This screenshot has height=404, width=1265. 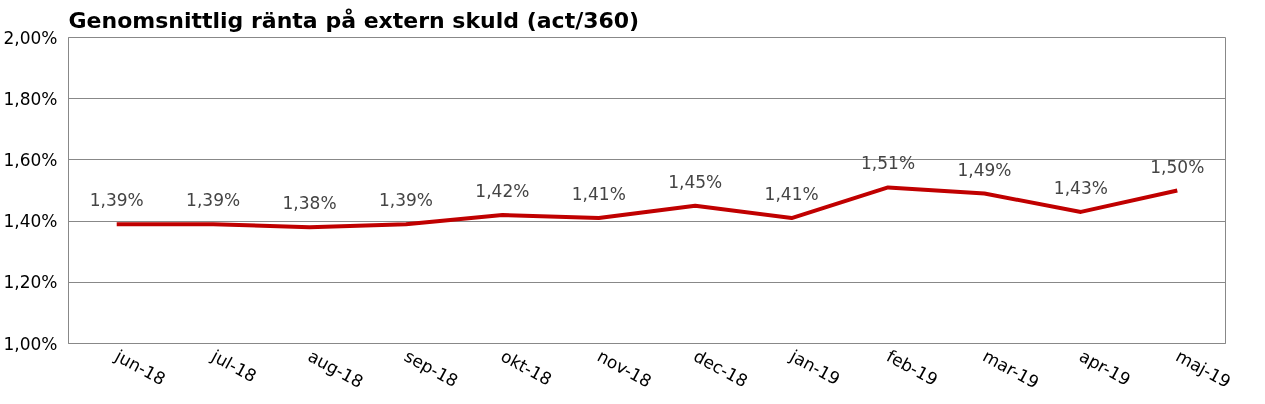 What do you see at coordinates (888, 163) in the screenshot?
I see `data-label: 1,51%` at bounding box center [888, 163].